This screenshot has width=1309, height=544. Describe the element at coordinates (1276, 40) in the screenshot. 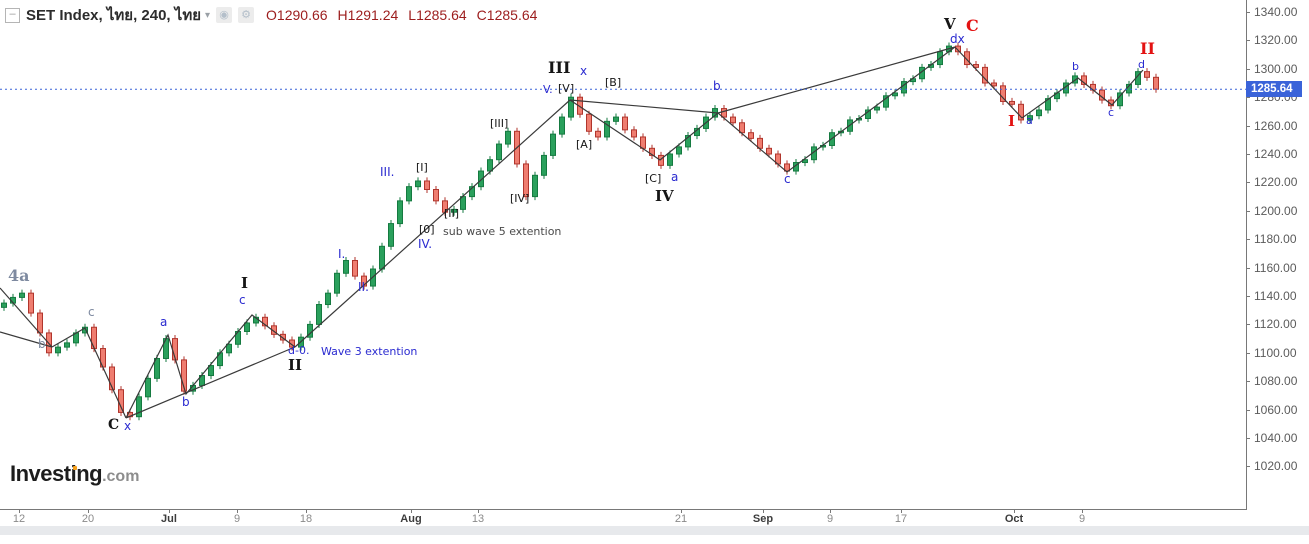

I see `price-axis-label: 1320.00` at that location.